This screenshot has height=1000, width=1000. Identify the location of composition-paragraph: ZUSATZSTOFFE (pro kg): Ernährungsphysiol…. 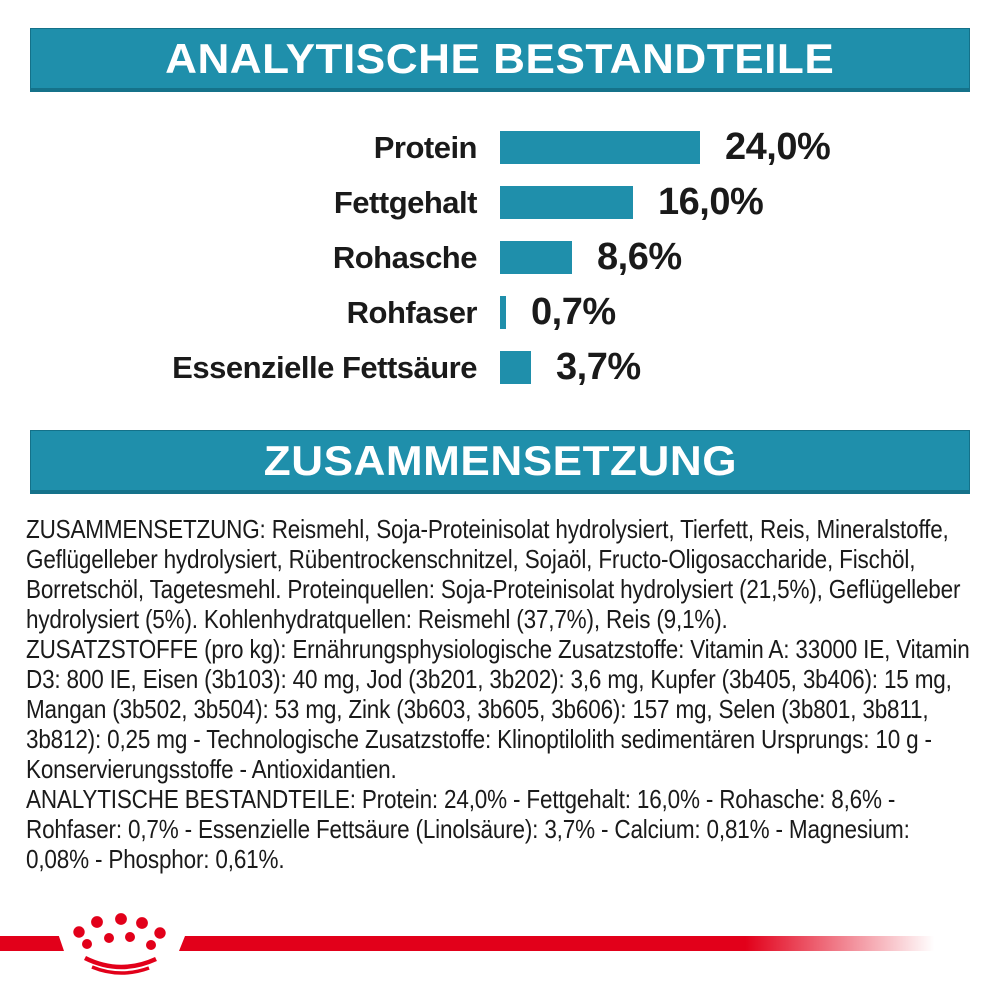
(498, 709).